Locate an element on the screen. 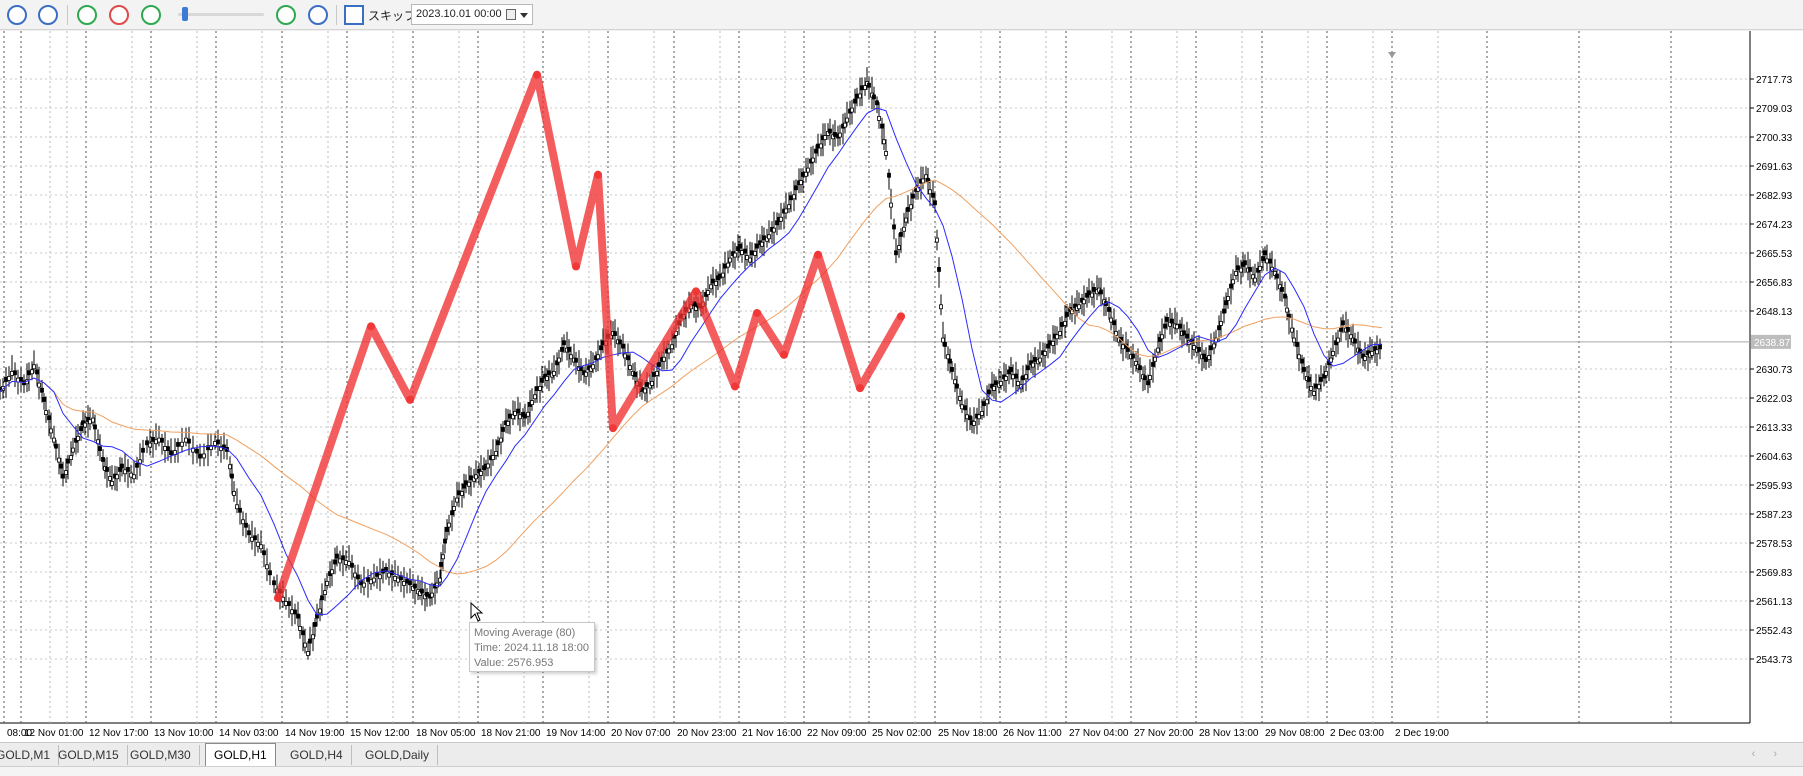 The height and width of the screenshot is (776, 1803). tab-gold-m1: GOLD,M1 is located at coordinates (30, 755).